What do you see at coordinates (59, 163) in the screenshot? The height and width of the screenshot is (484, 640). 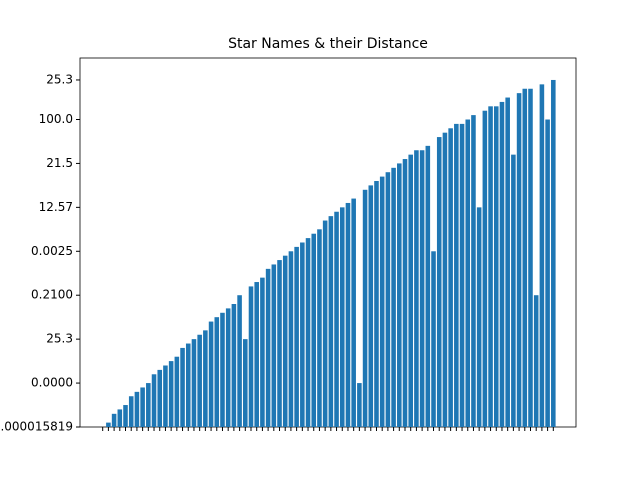 I see `y-tick-label: 21.5` at bounding box center [59, 163].